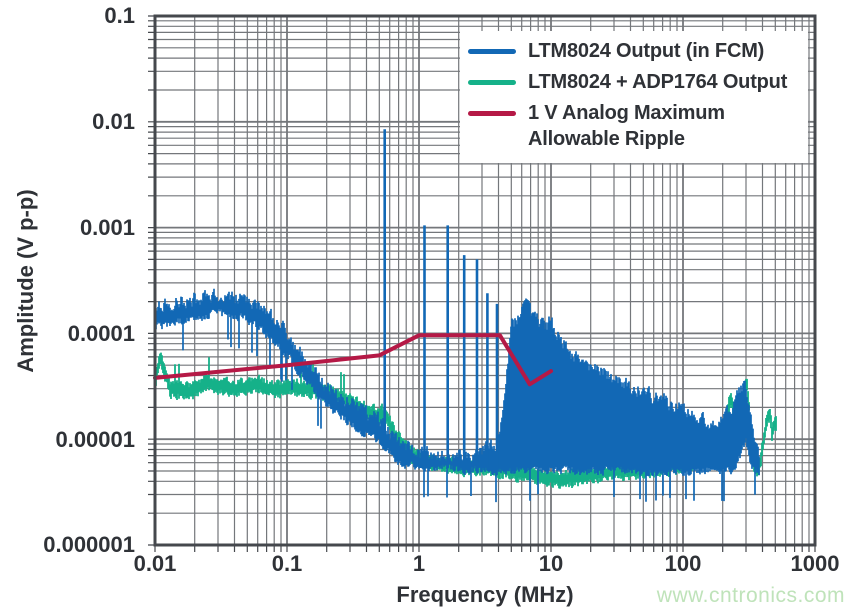 This screenshot has width=847, height=614. I want to click on y-tick-label: 0.1, so click(119, 15).